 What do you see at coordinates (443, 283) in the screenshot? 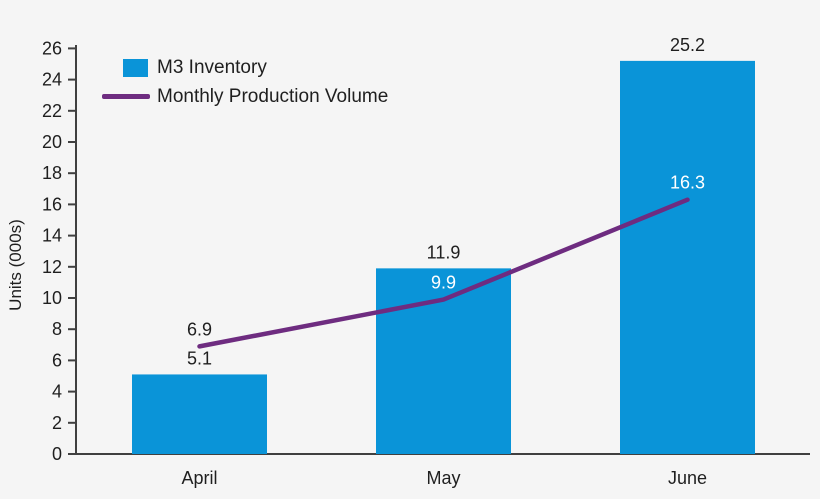
I see `line-label-may: 9.9` at bounding box center [443, 283].